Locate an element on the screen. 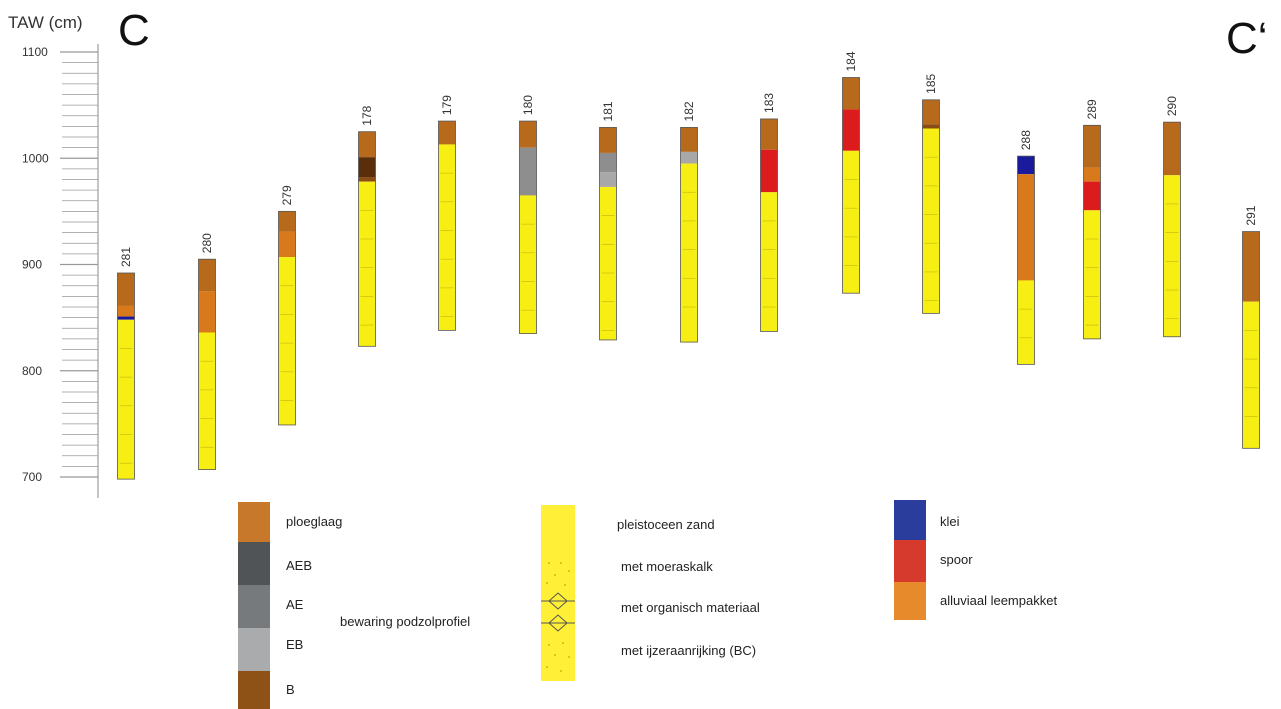 This screenshot has height=709, width=1281. borehole-id-label: 180 is located at coordinates (528, 105).